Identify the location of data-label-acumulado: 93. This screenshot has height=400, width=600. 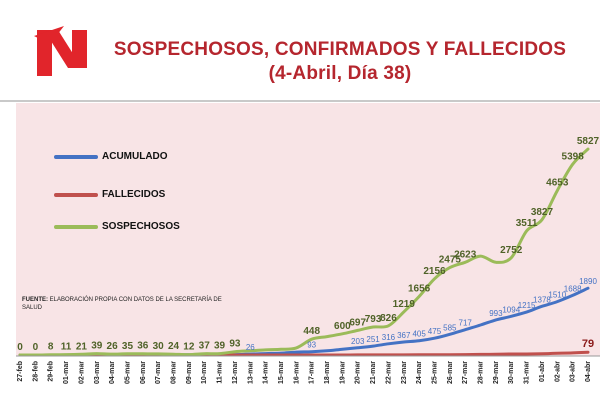
(311, 345).